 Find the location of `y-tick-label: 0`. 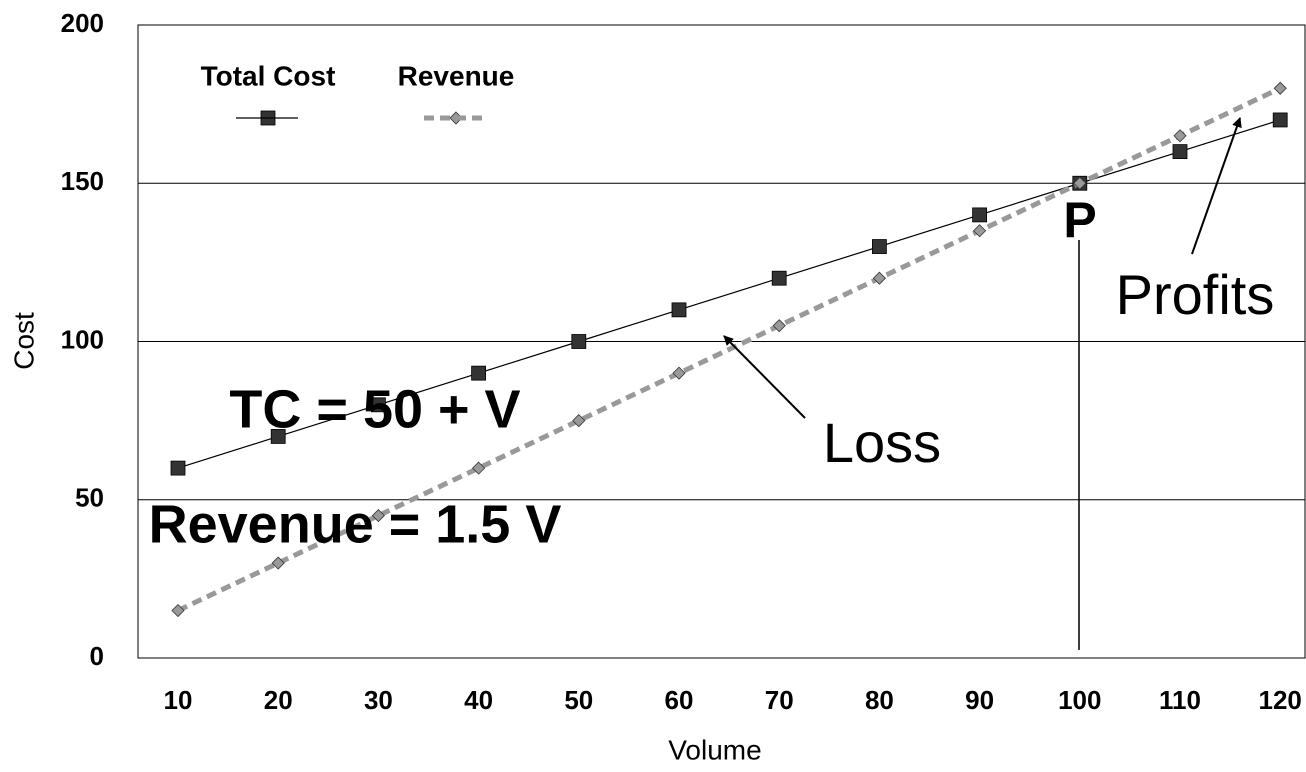

y-tick-label: 0 is located at coordinates (97, 656).